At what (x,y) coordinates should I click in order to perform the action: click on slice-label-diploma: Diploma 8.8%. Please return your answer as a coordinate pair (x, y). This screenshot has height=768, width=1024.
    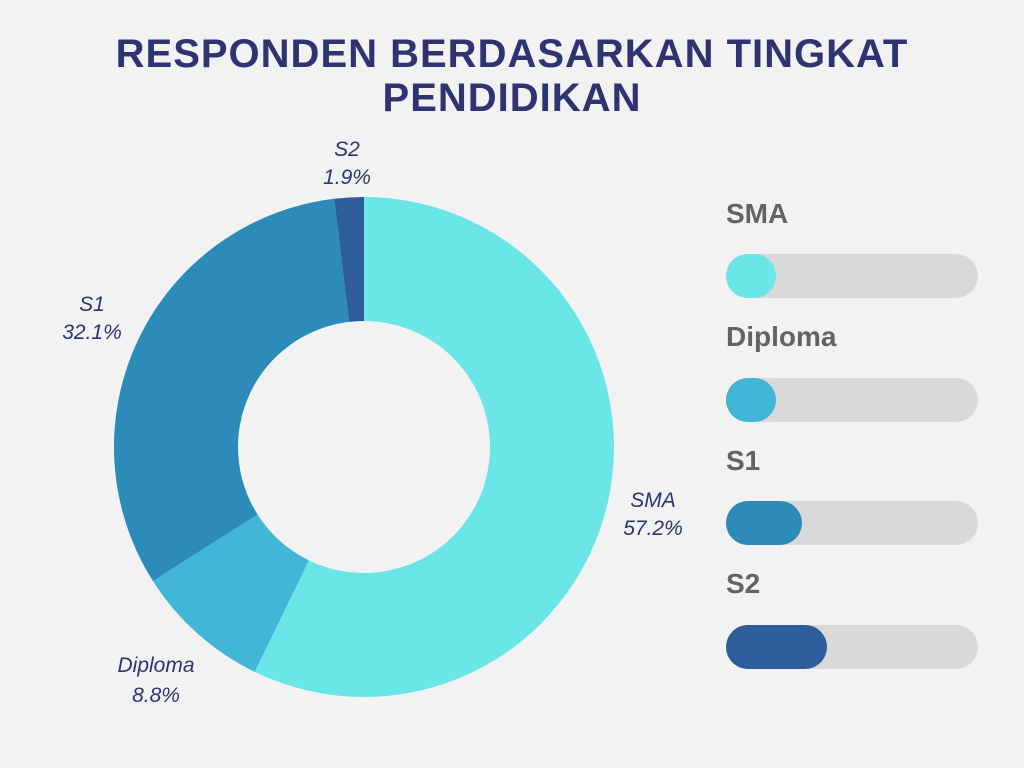
    Looking at the image, I should click on (156, 681).